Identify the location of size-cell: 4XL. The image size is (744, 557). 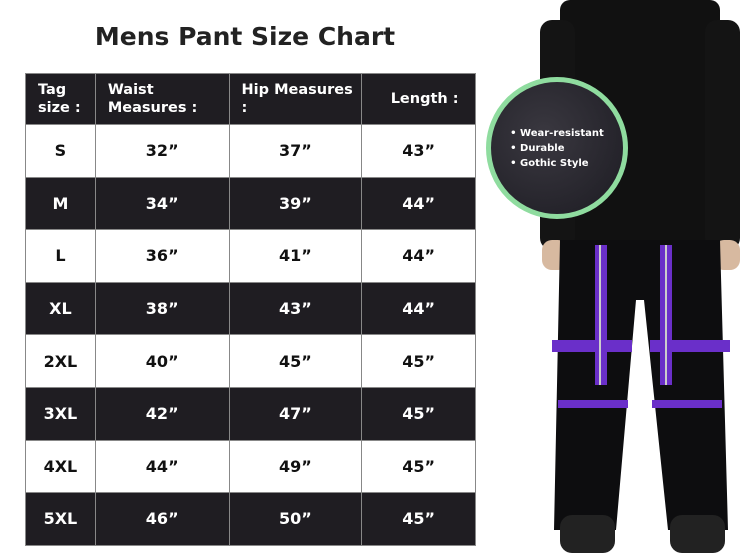
(60, 466).